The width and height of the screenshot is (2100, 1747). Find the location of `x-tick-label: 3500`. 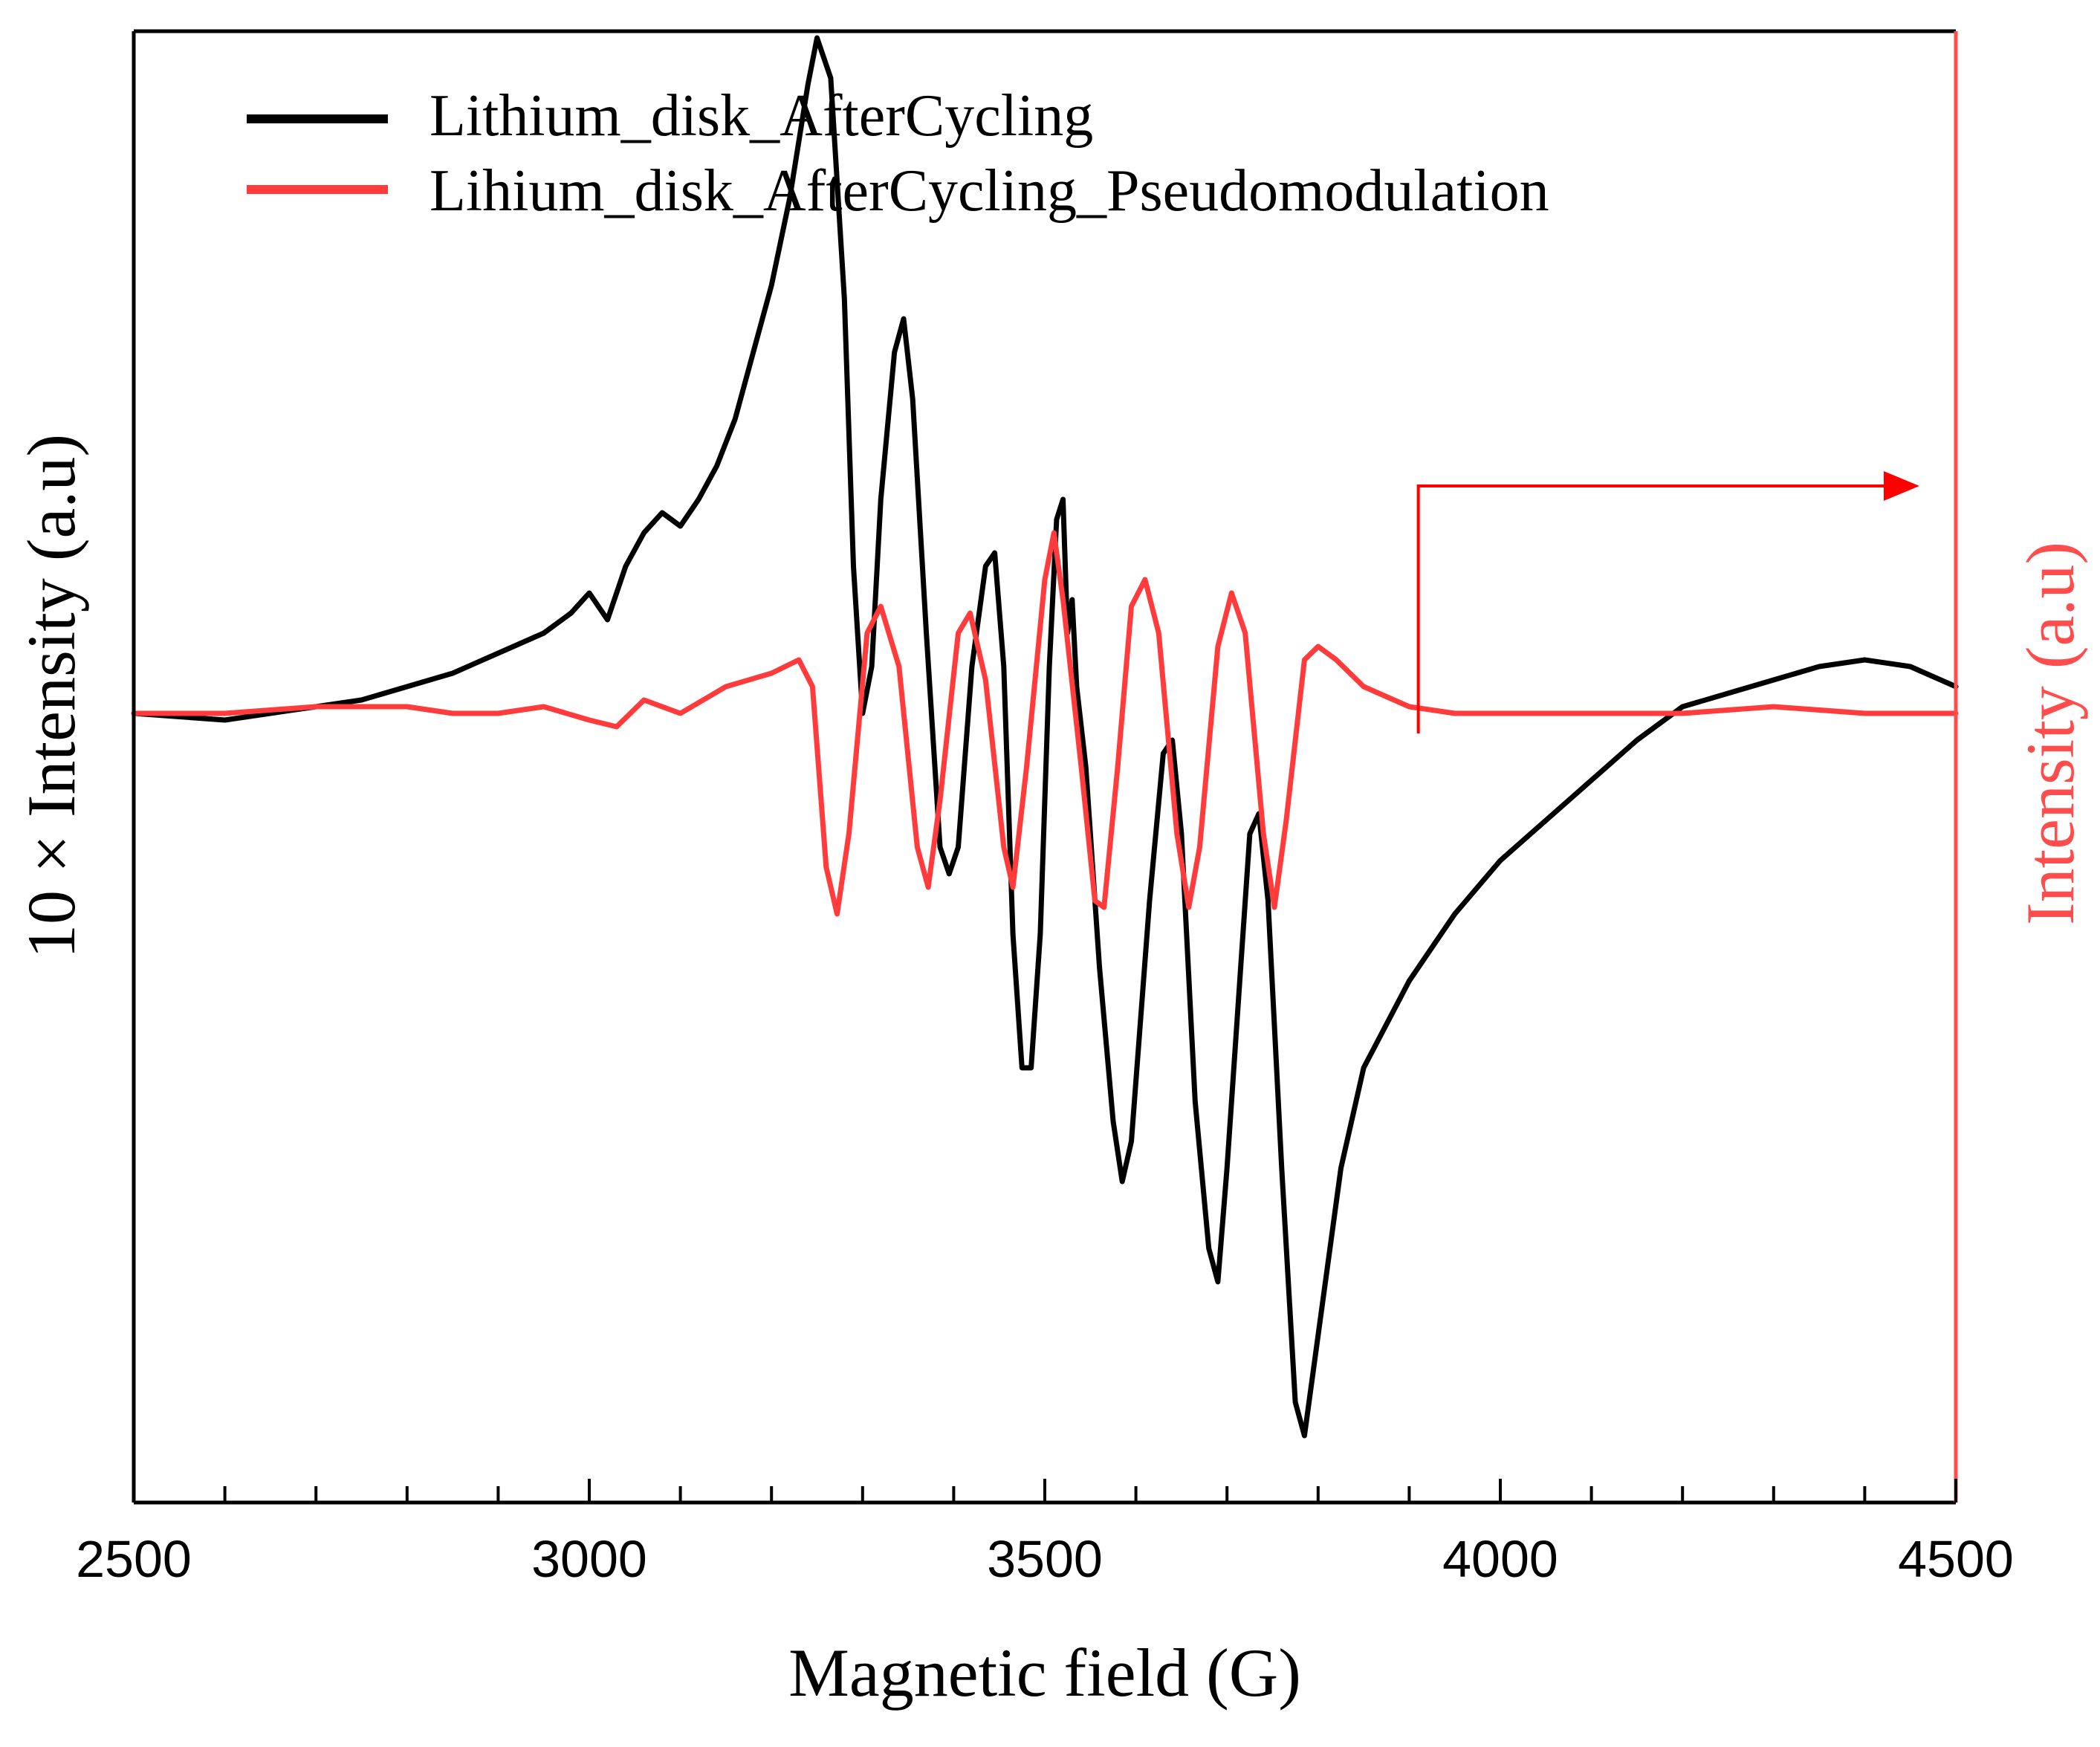

x-tick-label: 3500 is located at coordinates (1045, 1559).